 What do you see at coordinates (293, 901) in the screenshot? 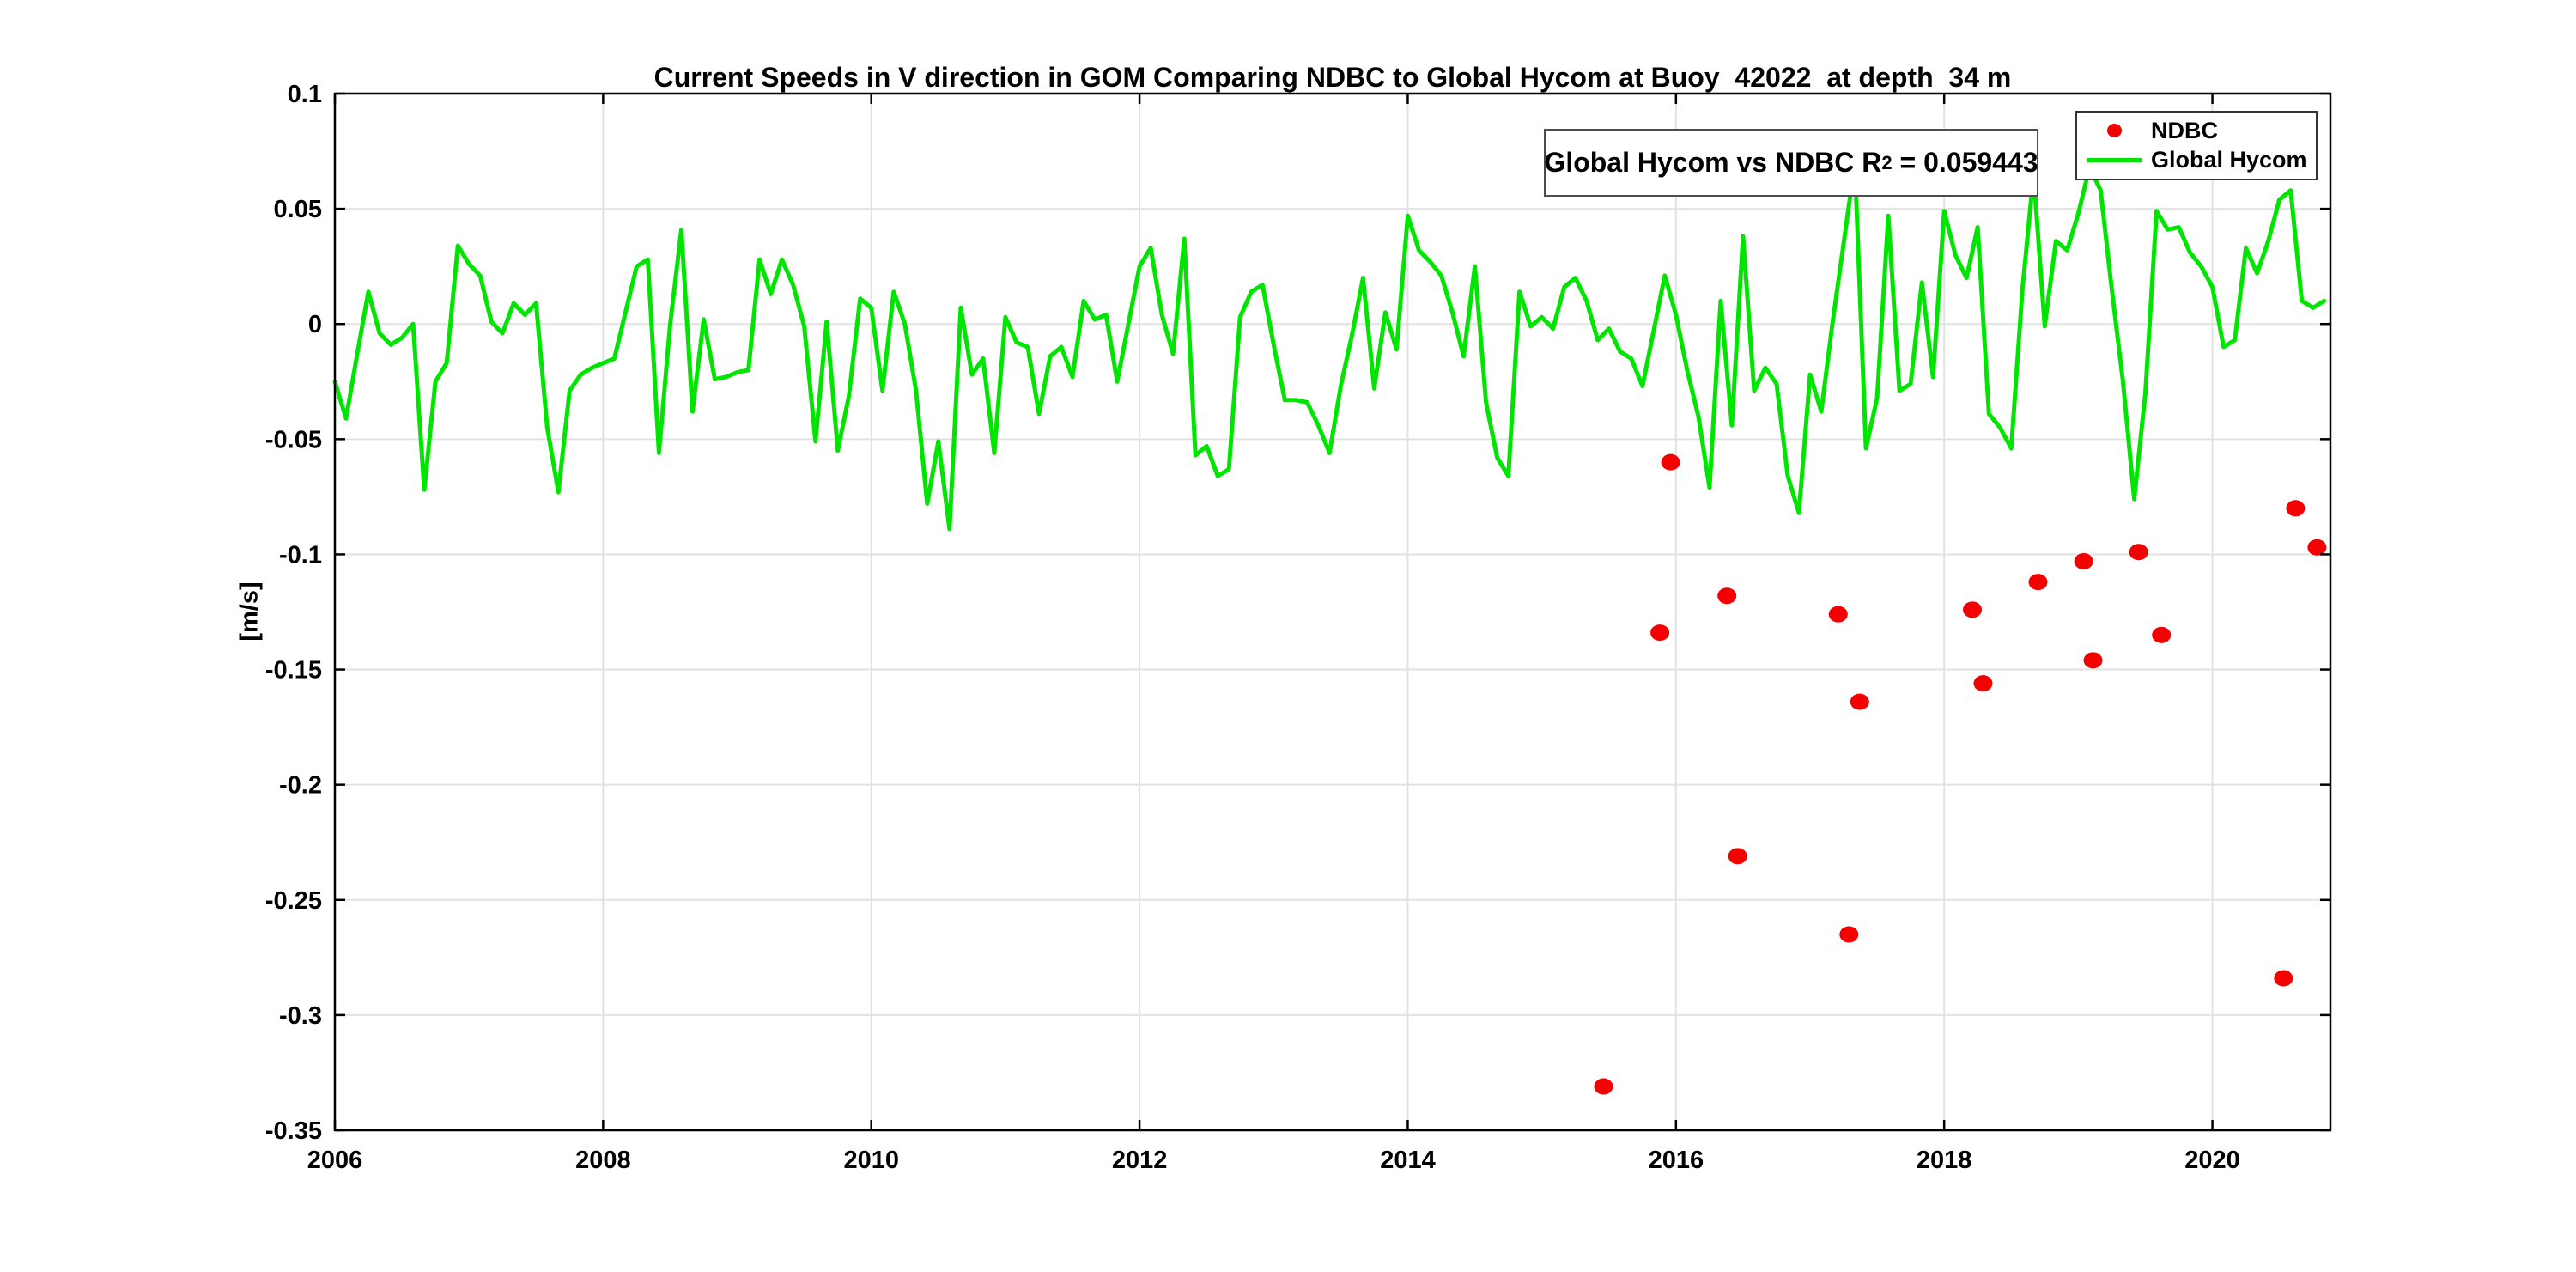
I see `y-tick-label: -0.25` at bounding box center [293, 901].